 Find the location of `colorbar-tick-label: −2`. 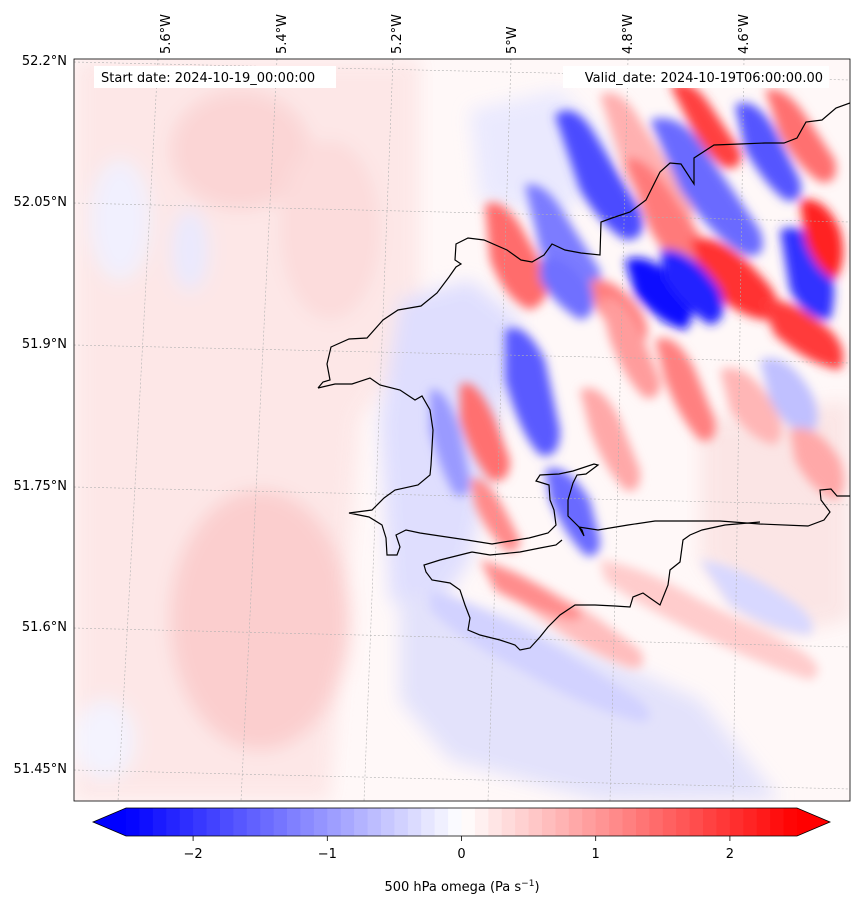

colorbar-tick-label: −2 is located at coordinates (193, 854).